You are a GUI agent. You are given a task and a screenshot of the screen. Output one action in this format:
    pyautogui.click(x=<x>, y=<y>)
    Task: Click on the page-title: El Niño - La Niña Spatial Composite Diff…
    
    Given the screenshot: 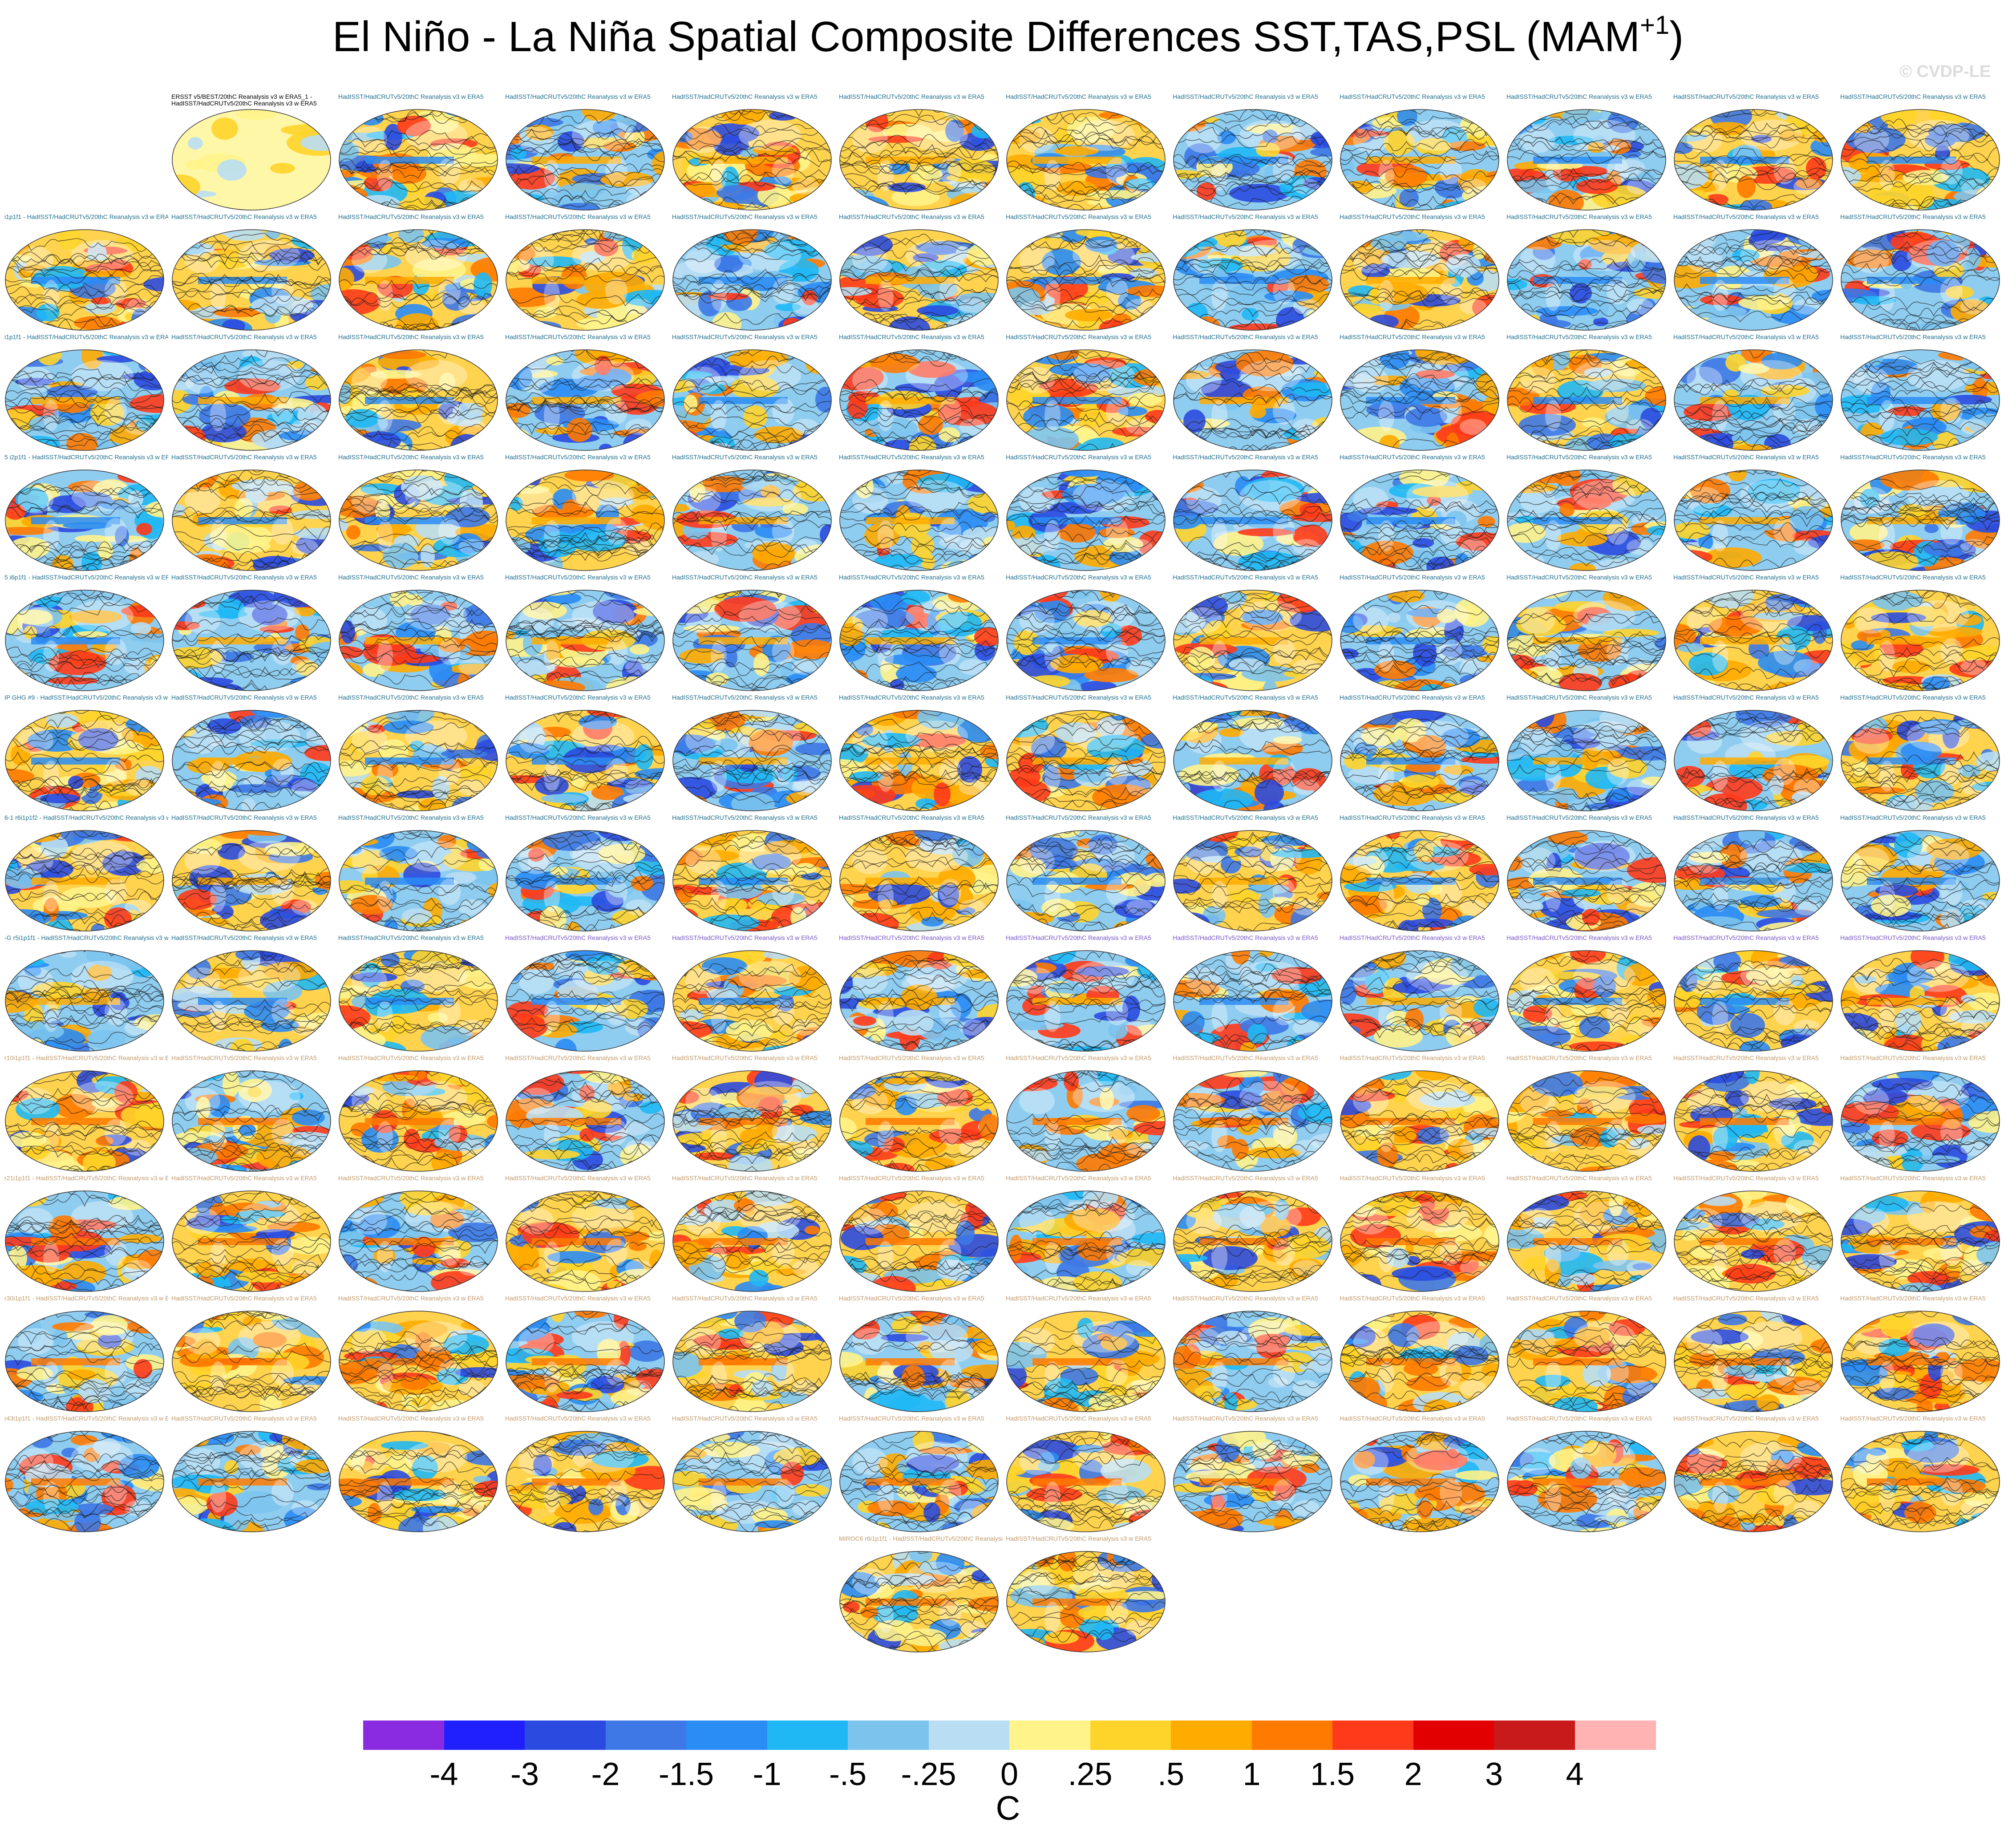 What is the action you would take?
    pyautogui.click(x=1008, y=36)
    